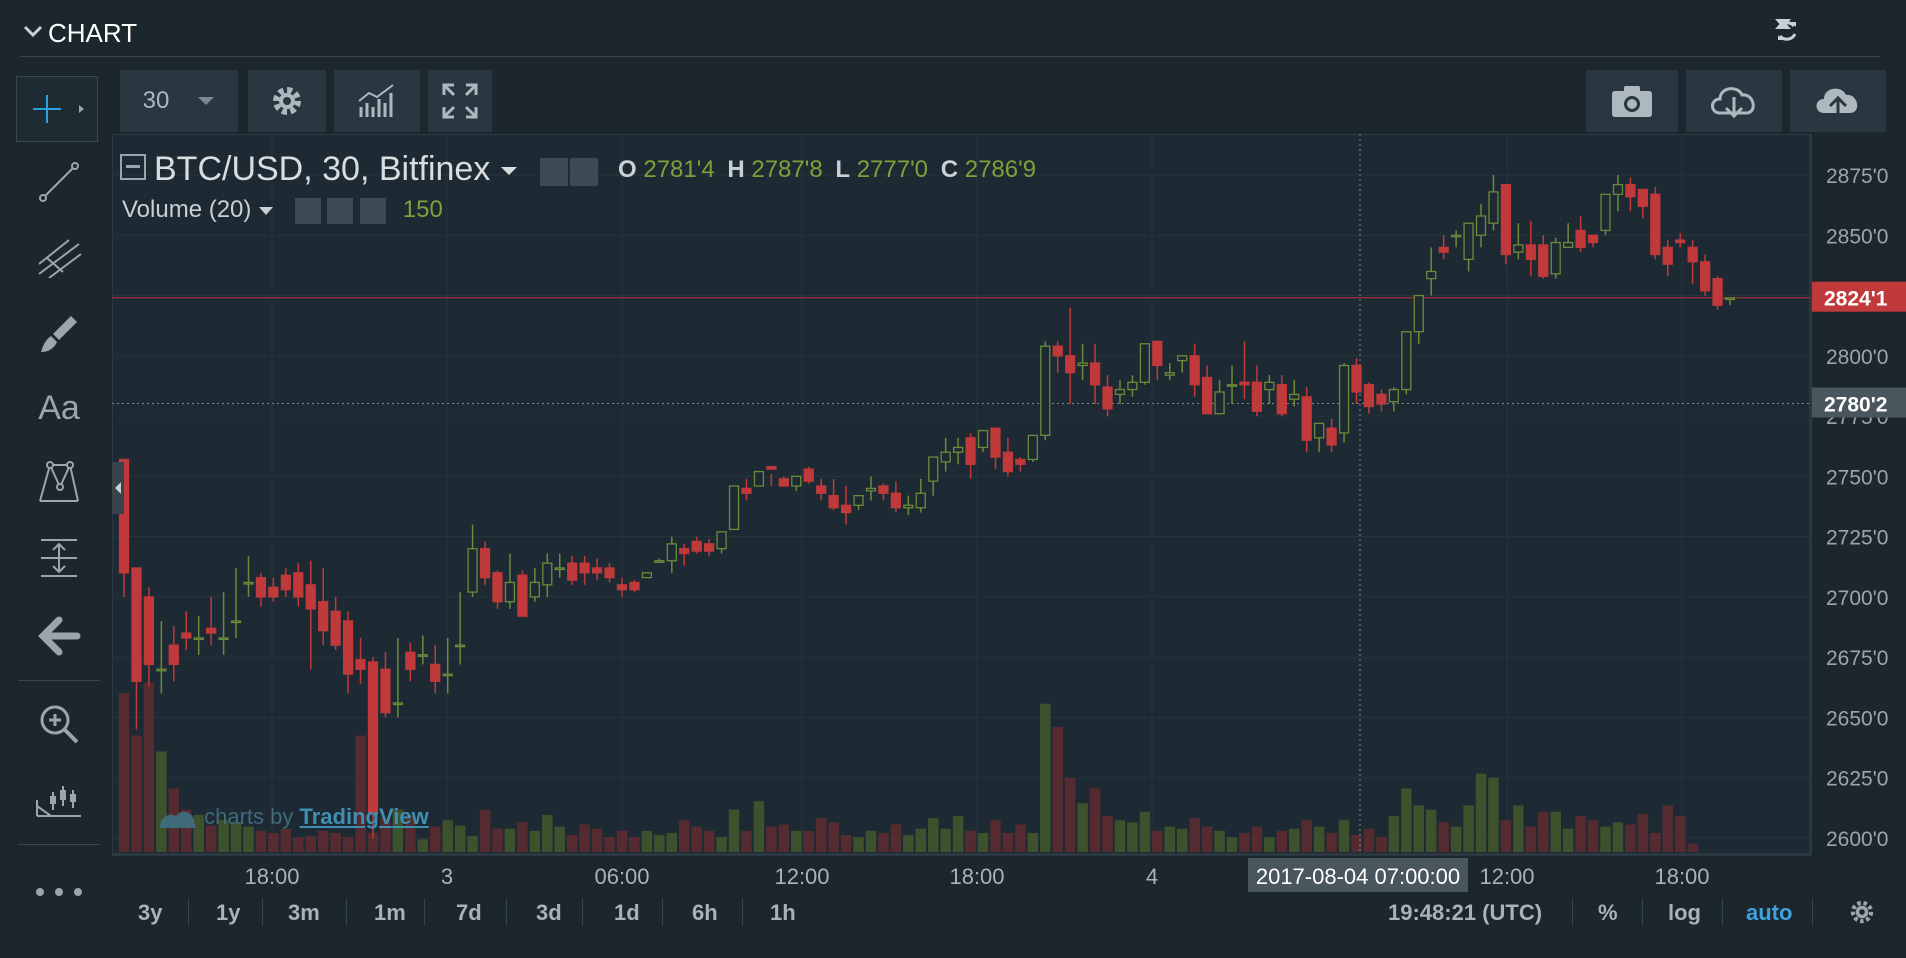 The height and width of the screenshot is (958, 1906). I want to click on fullscreen-button, so click(460, 101).